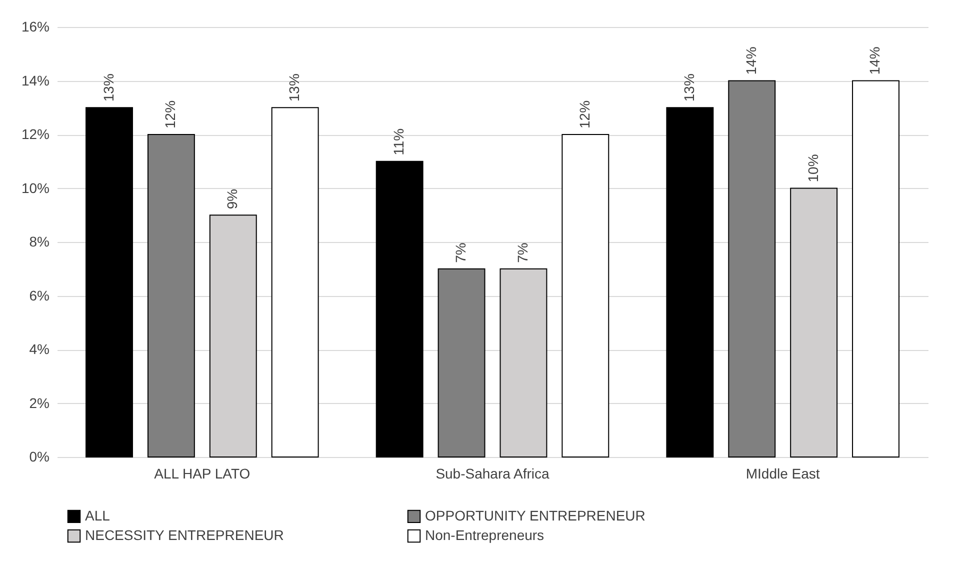 The image size is (958, 570). I want to click on y-tick-label: 12%, so click(35, 134).